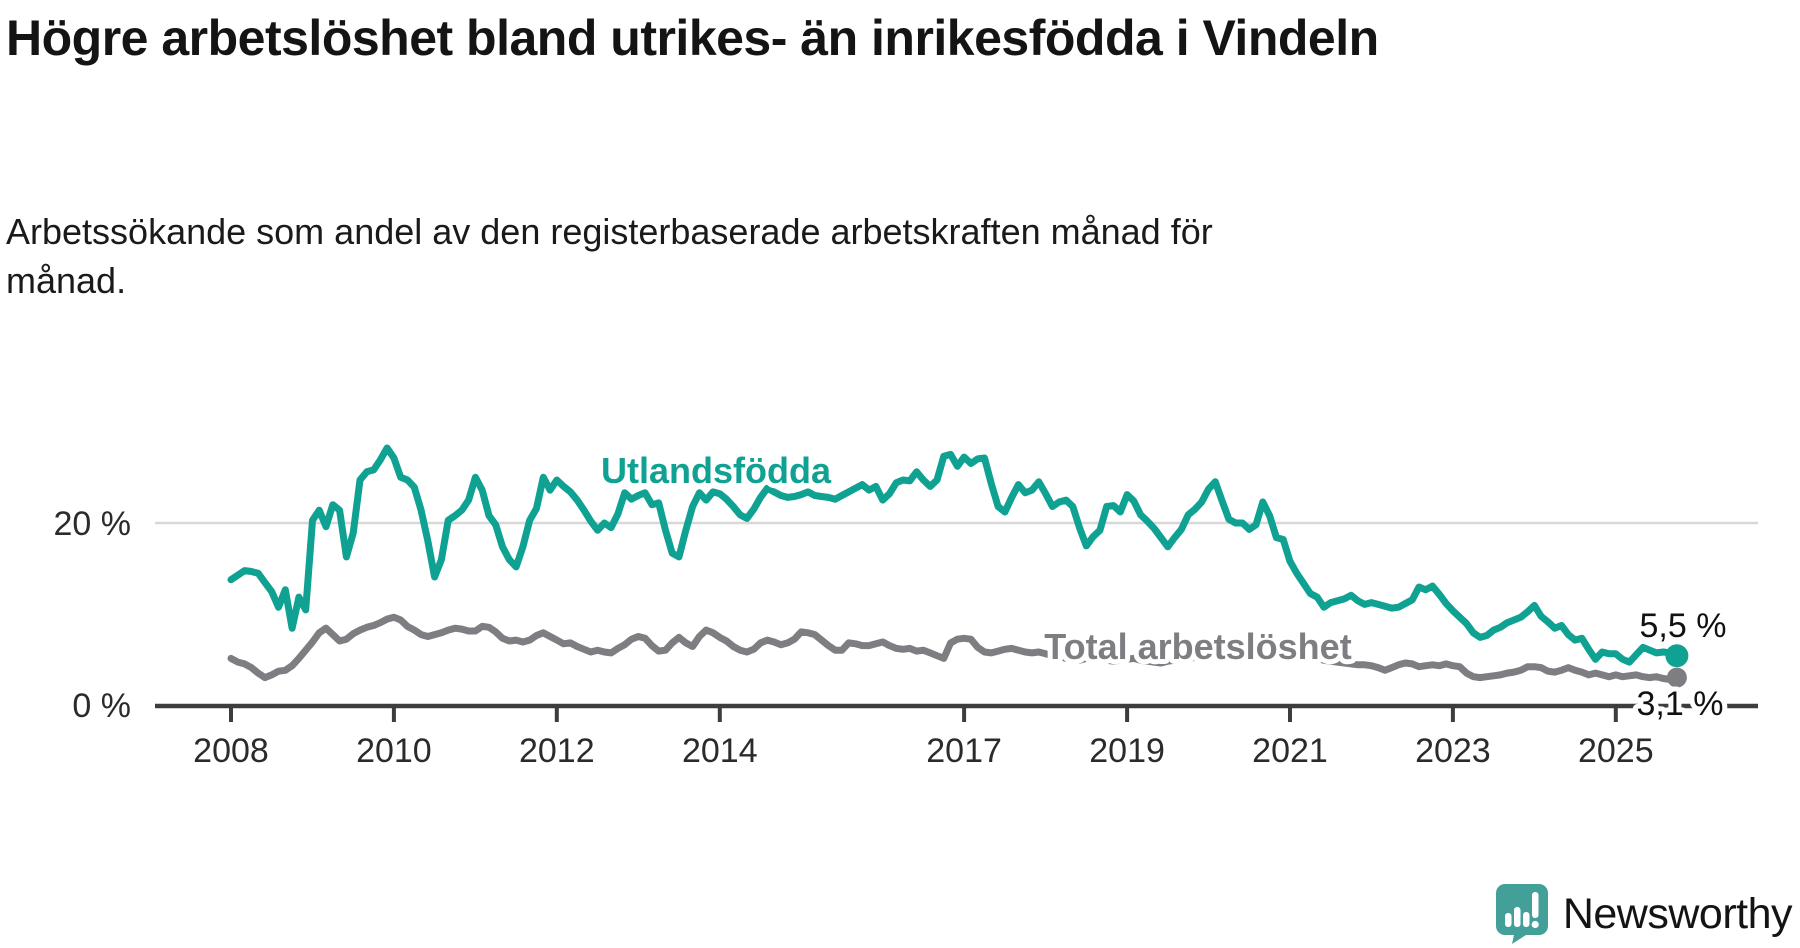 The image size is (1800, 948). I want to click on endpoint-dot-utlandsfodda, so click(1677, 656).